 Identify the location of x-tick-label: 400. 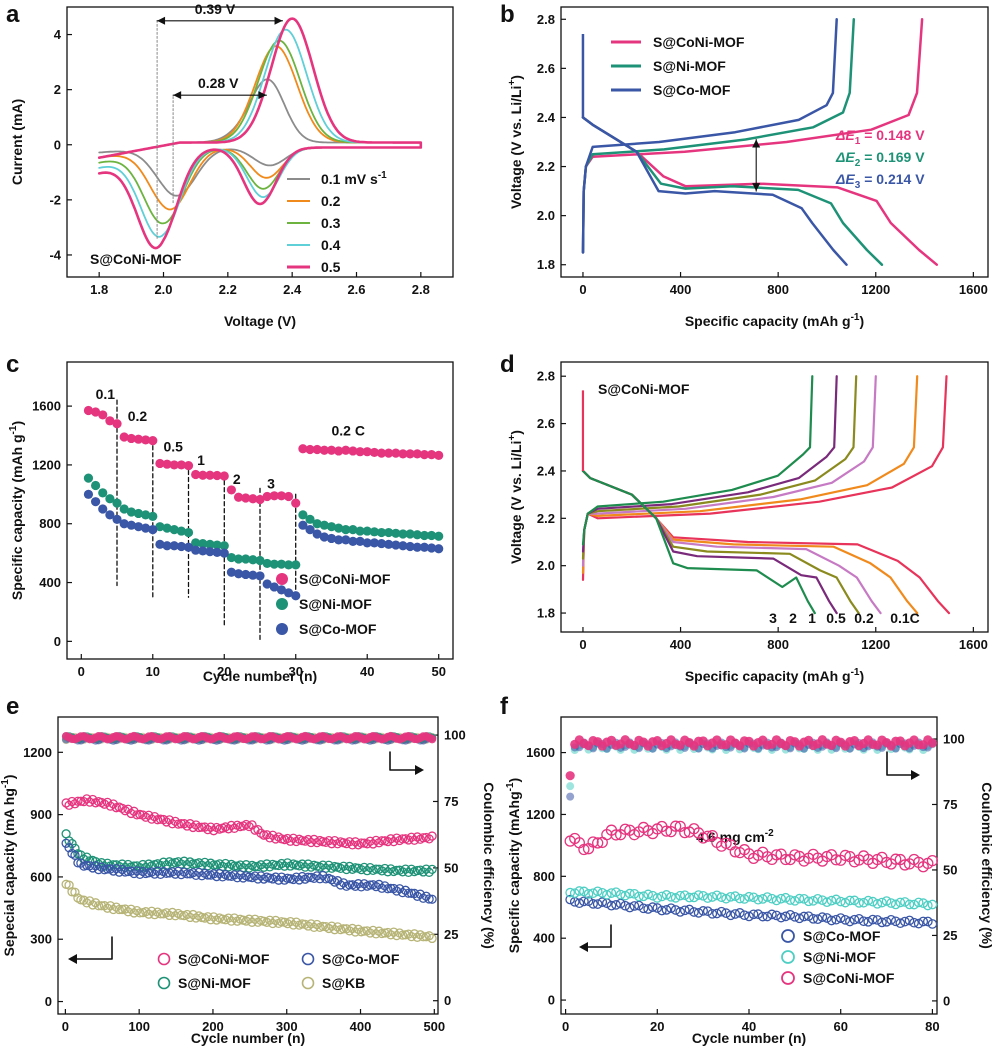
(361, 1026).